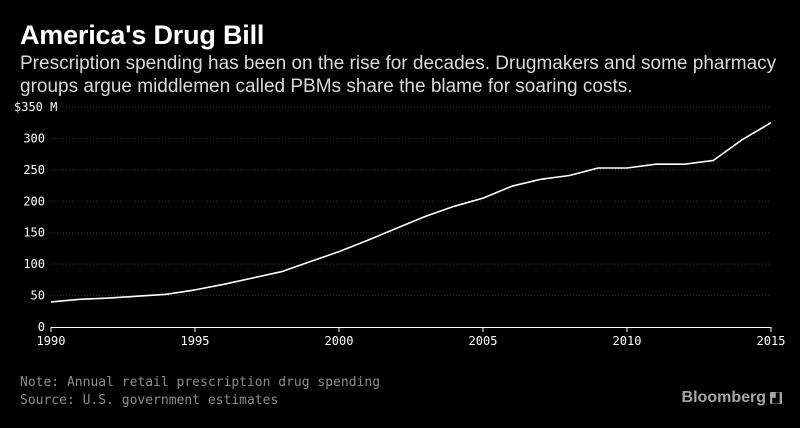  I want to click on y-tick-label: 100, so click(34, 264).